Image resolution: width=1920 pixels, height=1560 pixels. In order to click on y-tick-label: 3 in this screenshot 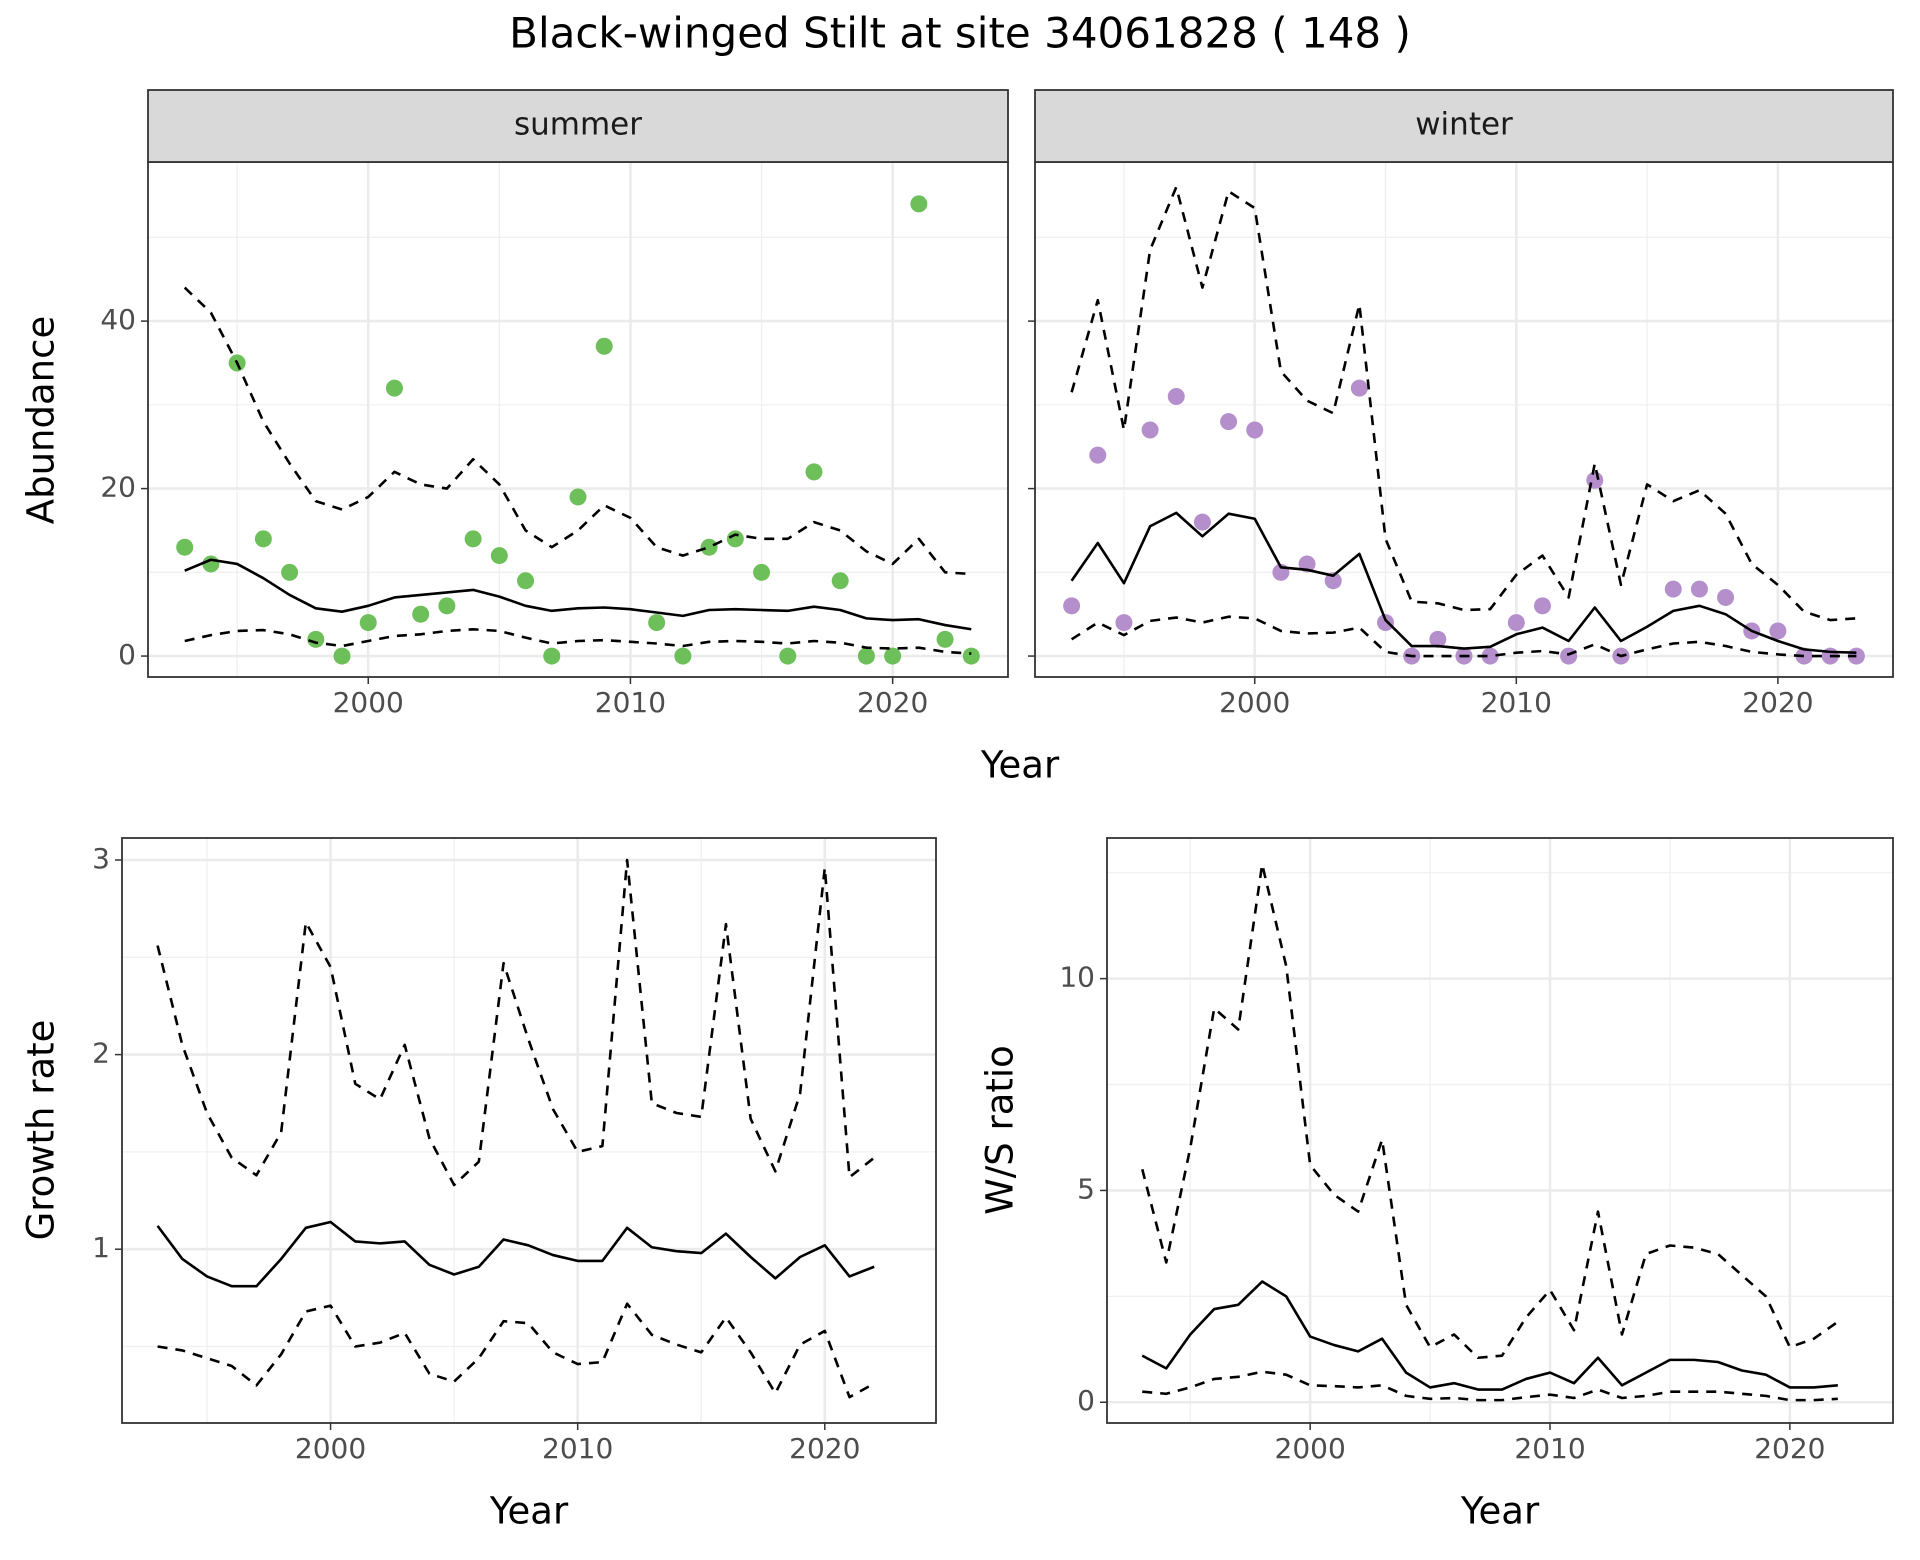, I will do `click(101, 858)`.